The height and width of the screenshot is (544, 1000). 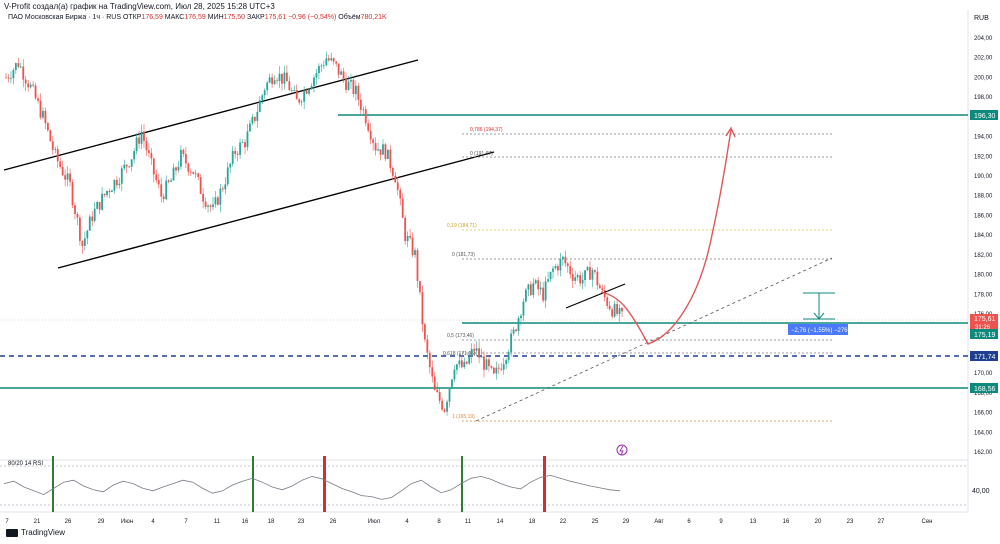 What do you see at coordinates (484, 484) in the screenshot?
I see `rsi-pane` at bounding box center [484, 484].